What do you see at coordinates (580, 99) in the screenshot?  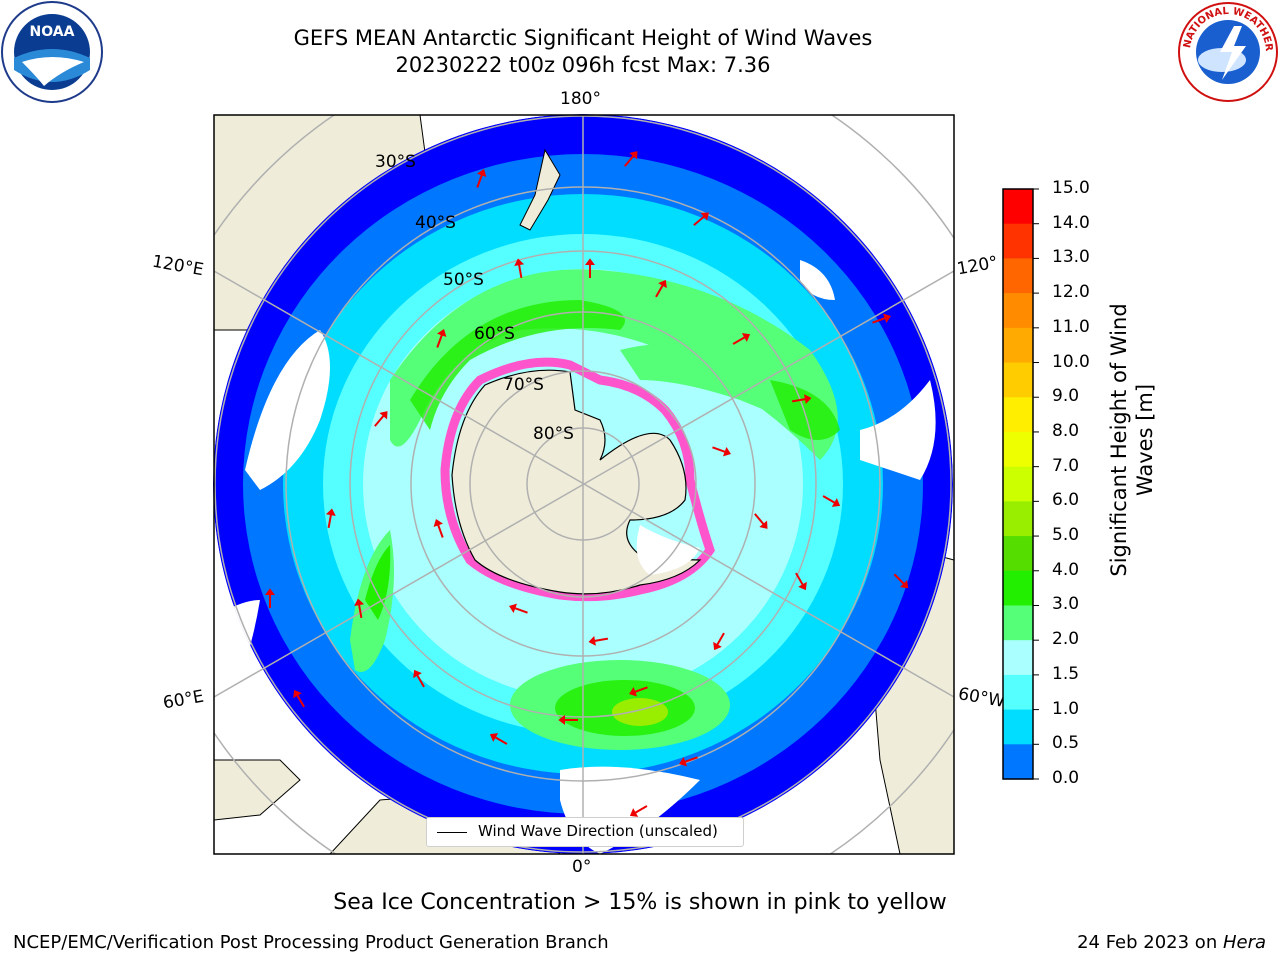 I see `lon-label-180: 180°` at bounding box center [580, 99].